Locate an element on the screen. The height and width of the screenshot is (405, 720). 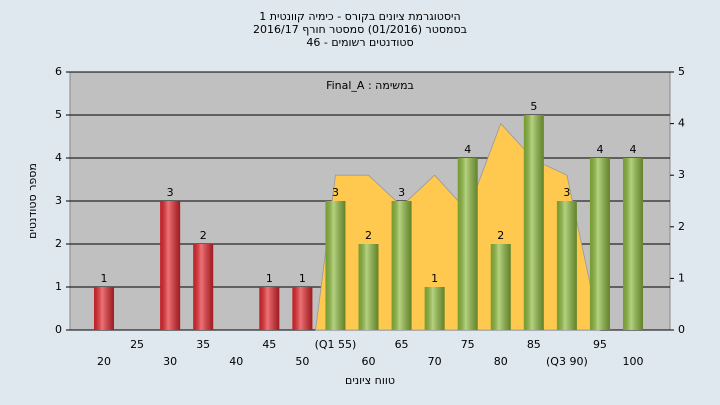
data-label: 5 is located at coordinates (533, 106).